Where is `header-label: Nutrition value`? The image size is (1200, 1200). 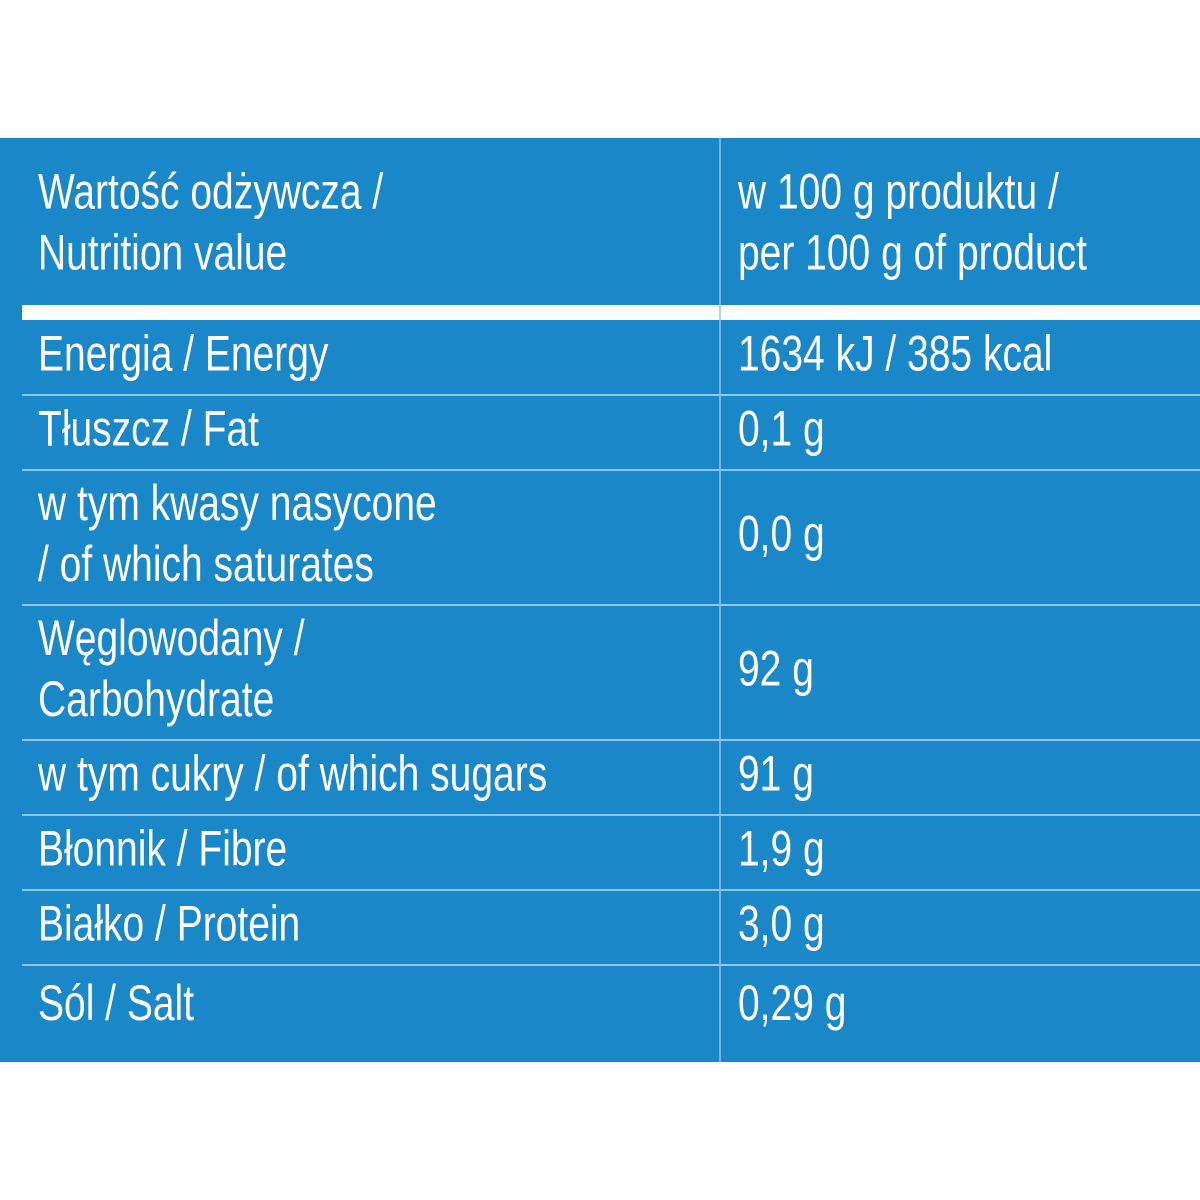 header-label: Nutrition value is located at coordinates (162, 252).